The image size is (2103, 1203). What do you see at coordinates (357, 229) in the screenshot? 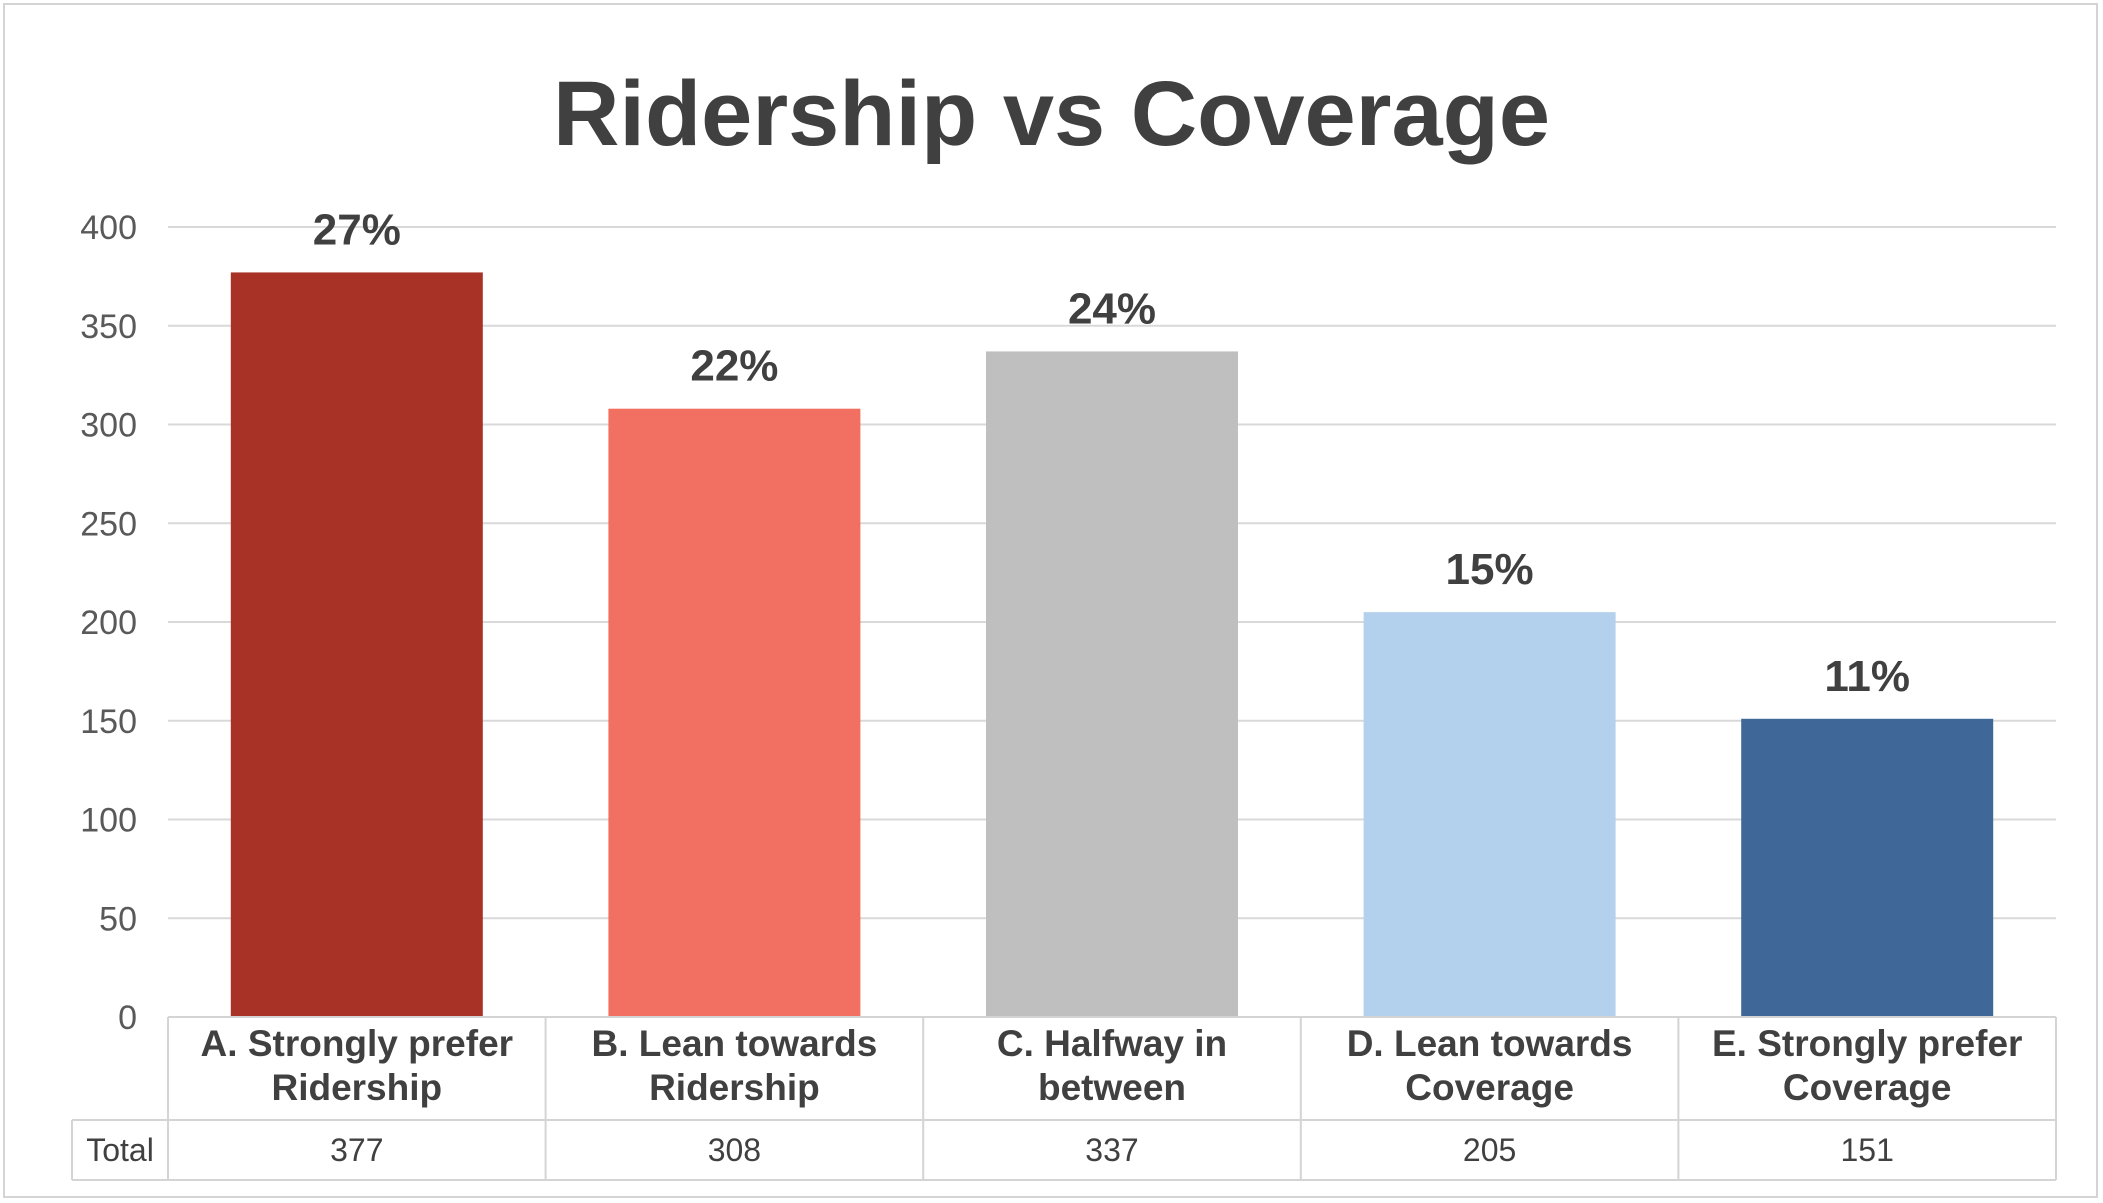
I see `data-label: 27%` at bounding box center [357, 229].